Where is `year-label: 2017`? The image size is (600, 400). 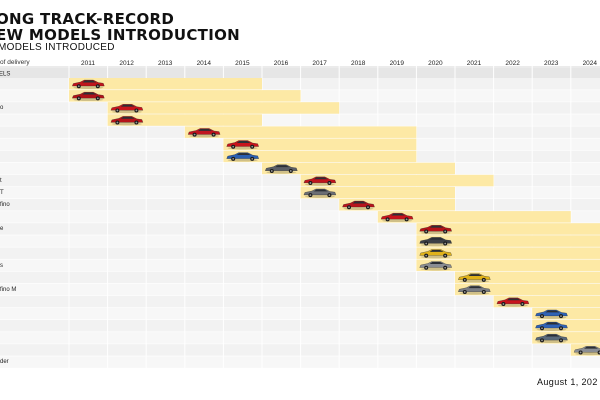 year-label: 2017 is located at coordinates (319, 63).